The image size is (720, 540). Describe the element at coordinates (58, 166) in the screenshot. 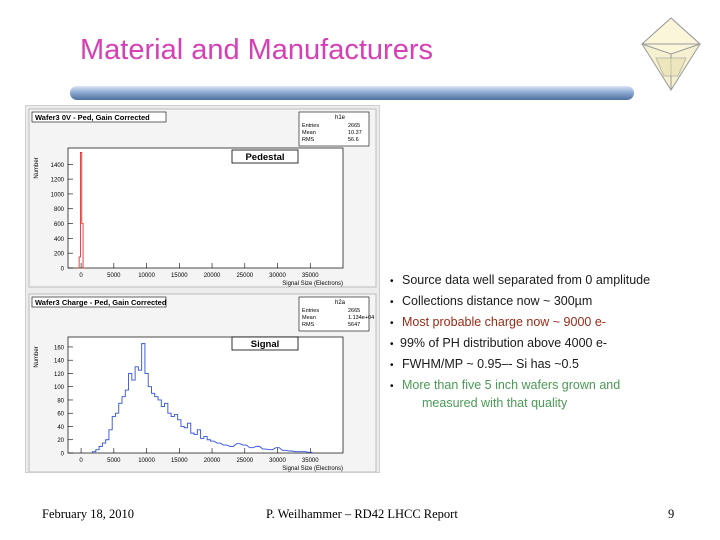

I see `y-tick-label: 1400` at that location.